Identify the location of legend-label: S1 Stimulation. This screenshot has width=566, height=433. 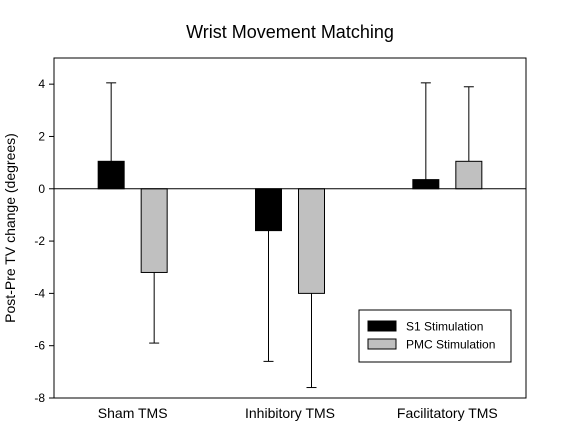
(444, 327).